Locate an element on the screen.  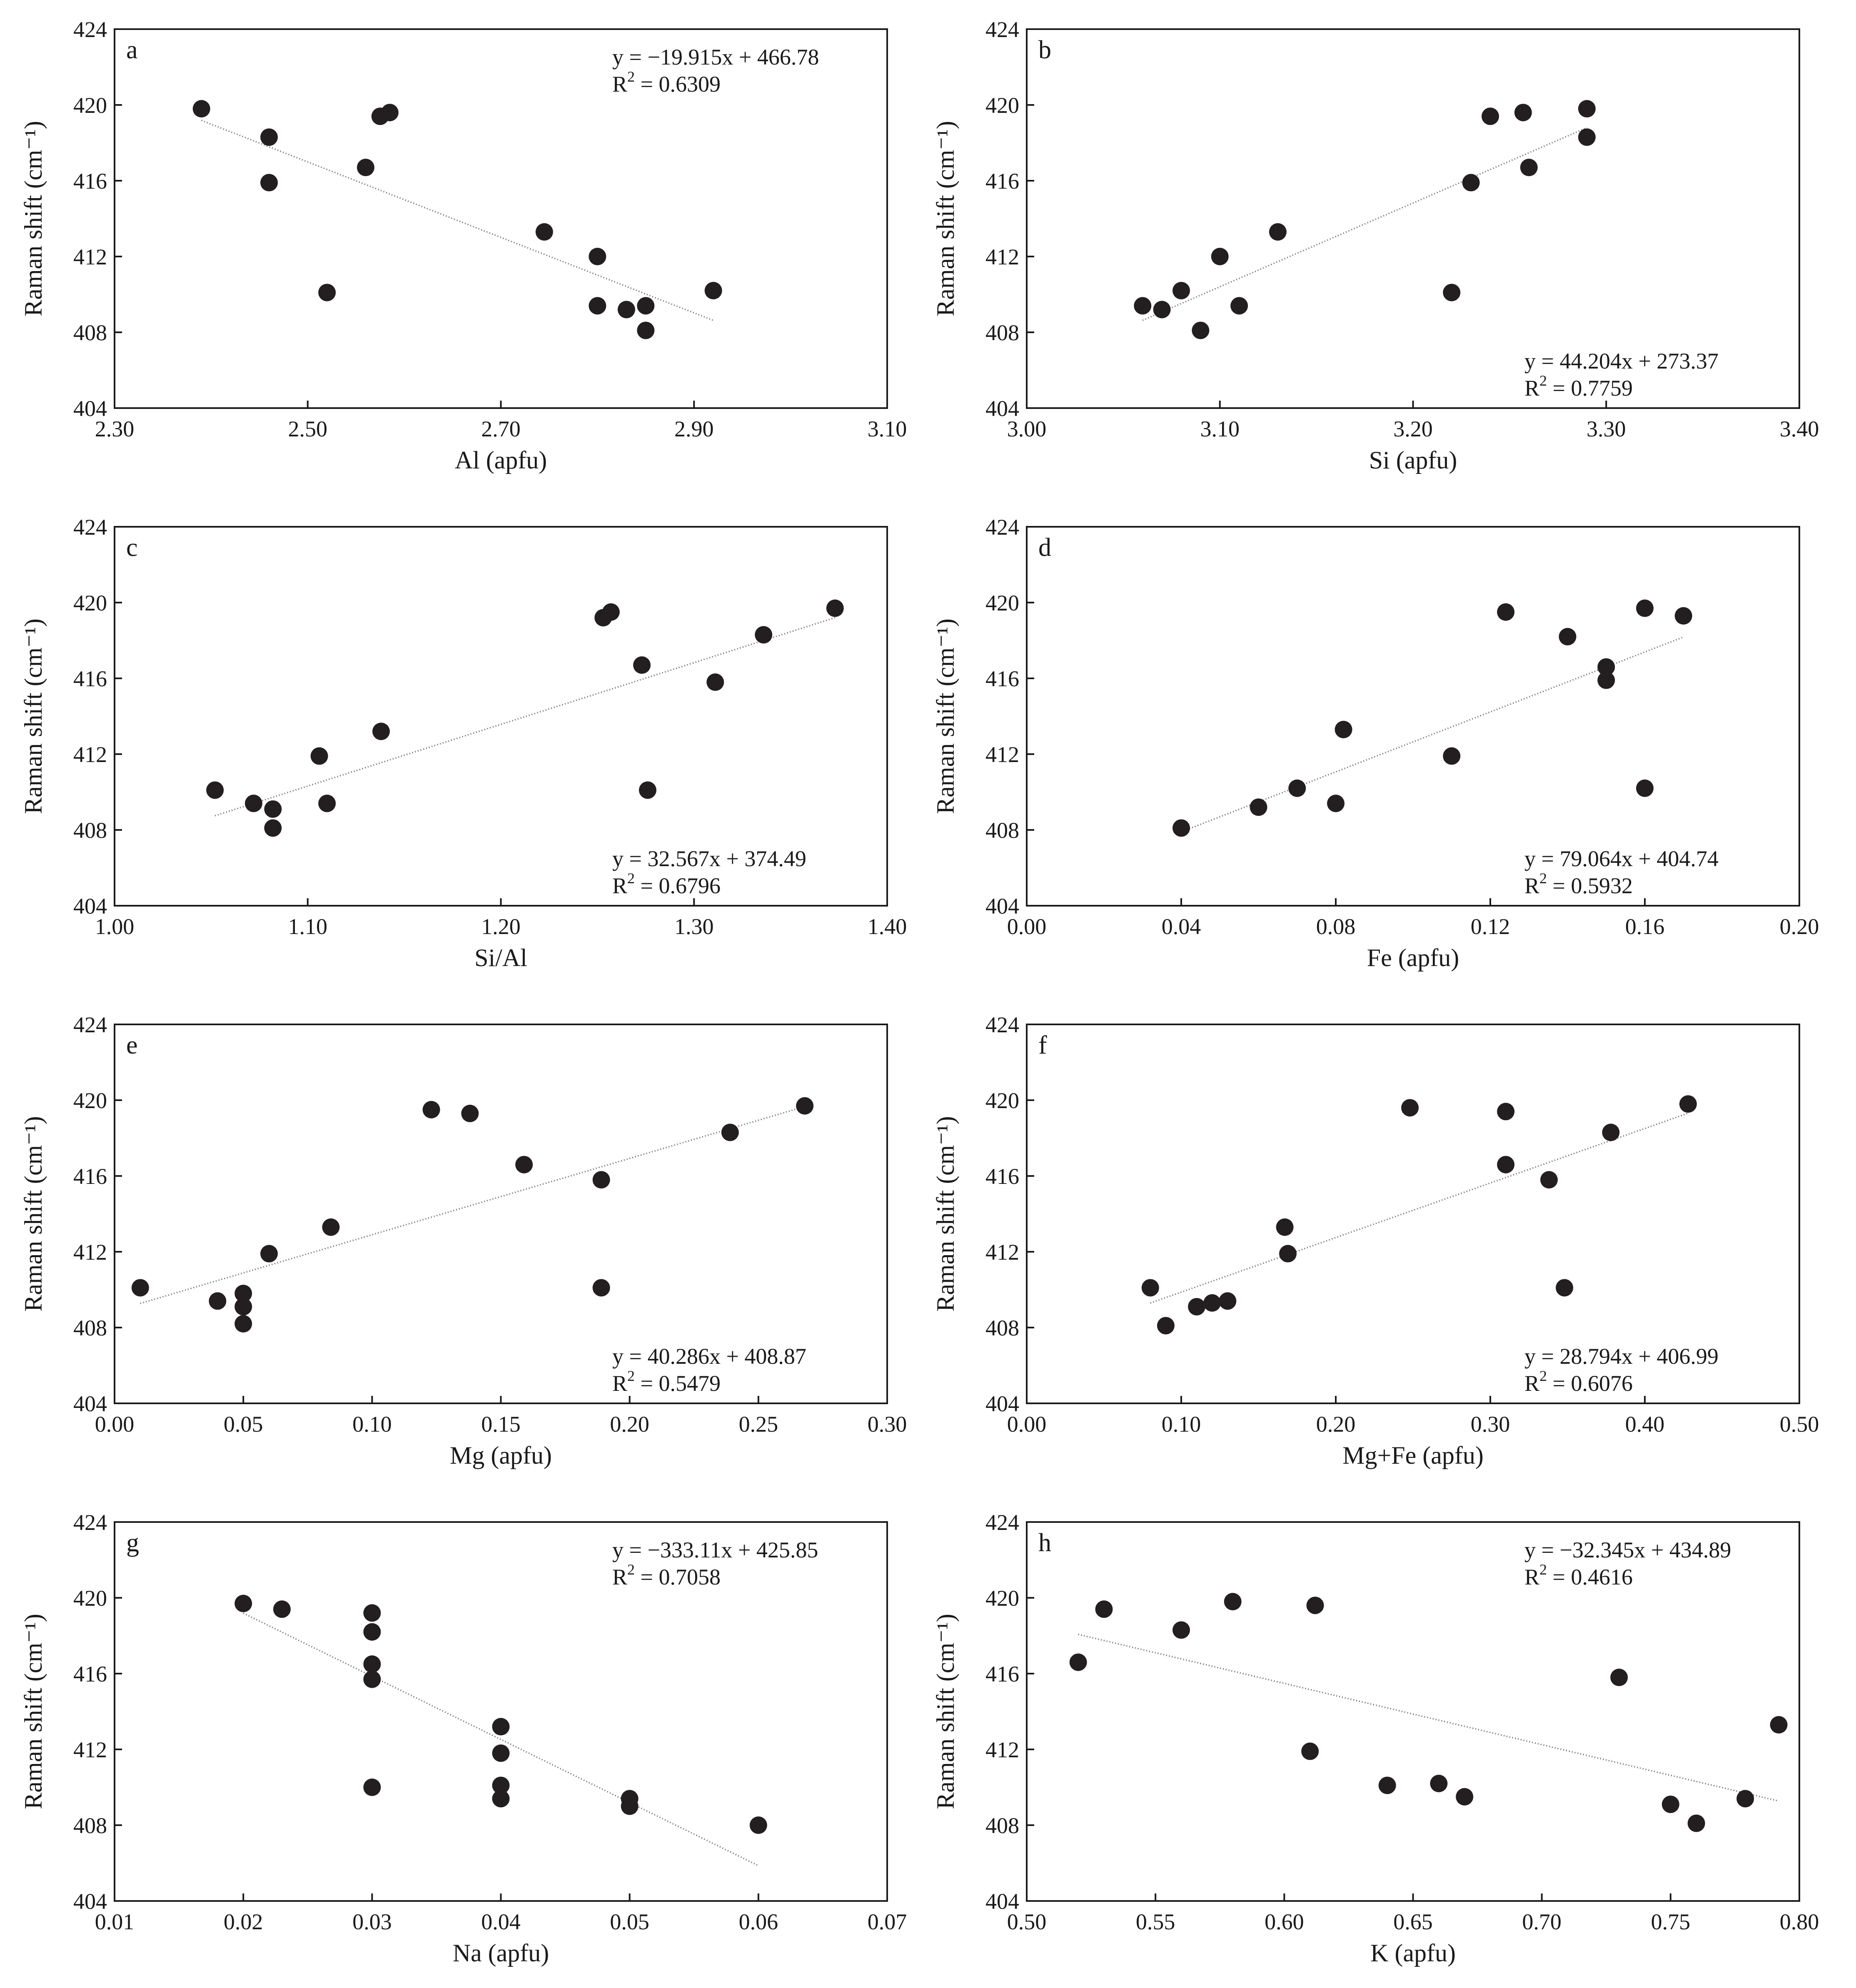
x-tick-label: 0.12 is located at coordinates (1491, 927).